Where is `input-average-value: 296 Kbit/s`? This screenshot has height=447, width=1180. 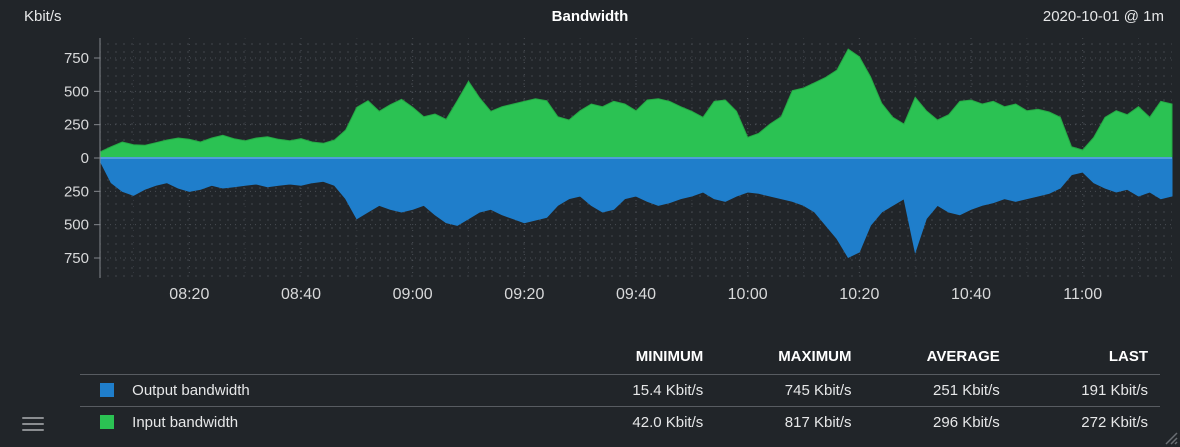
input-average-value: 296 Kbit/s is located at coordinates (937, 422).